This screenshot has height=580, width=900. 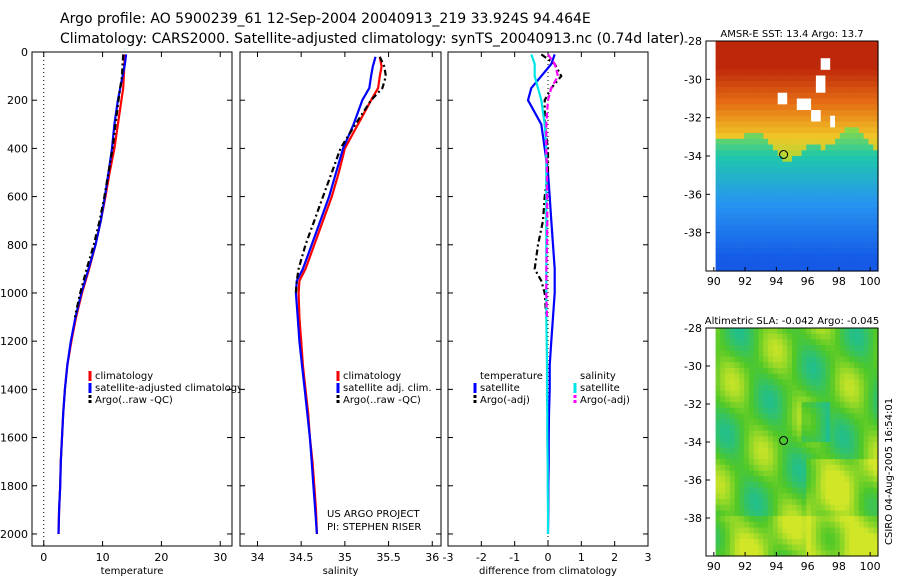 I want to click on x-axis-label-2: difference from climatology, so click(x=548, y=571).